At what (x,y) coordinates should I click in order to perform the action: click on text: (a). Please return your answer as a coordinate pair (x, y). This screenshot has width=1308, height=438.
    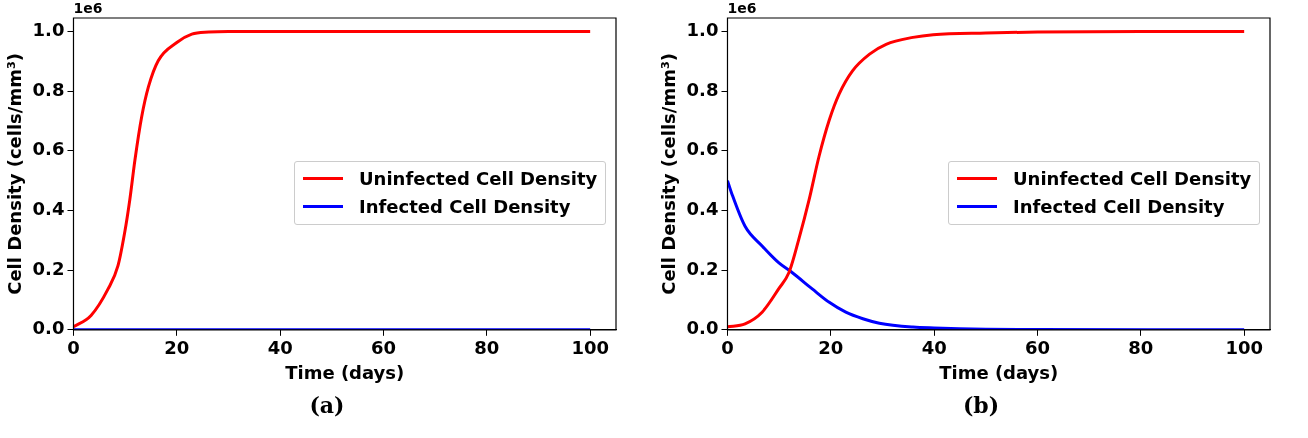
    Looking at the image, I should click on (327, 405).